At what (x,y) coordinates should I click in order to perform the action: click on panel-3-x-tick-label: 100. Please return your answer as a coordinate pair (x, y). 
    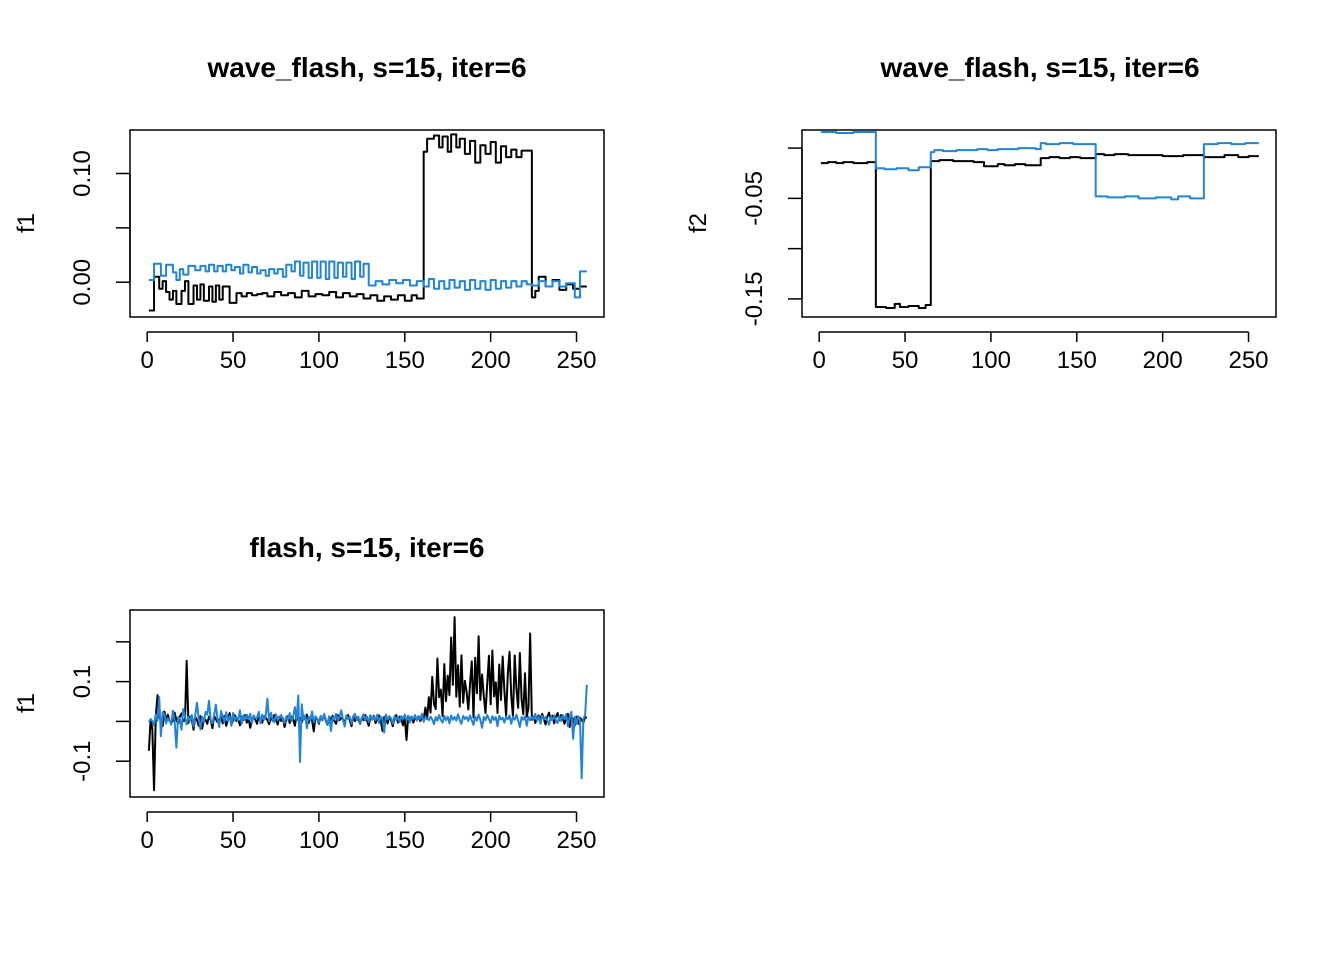
    Looking at the image, I should click on (319, 840).